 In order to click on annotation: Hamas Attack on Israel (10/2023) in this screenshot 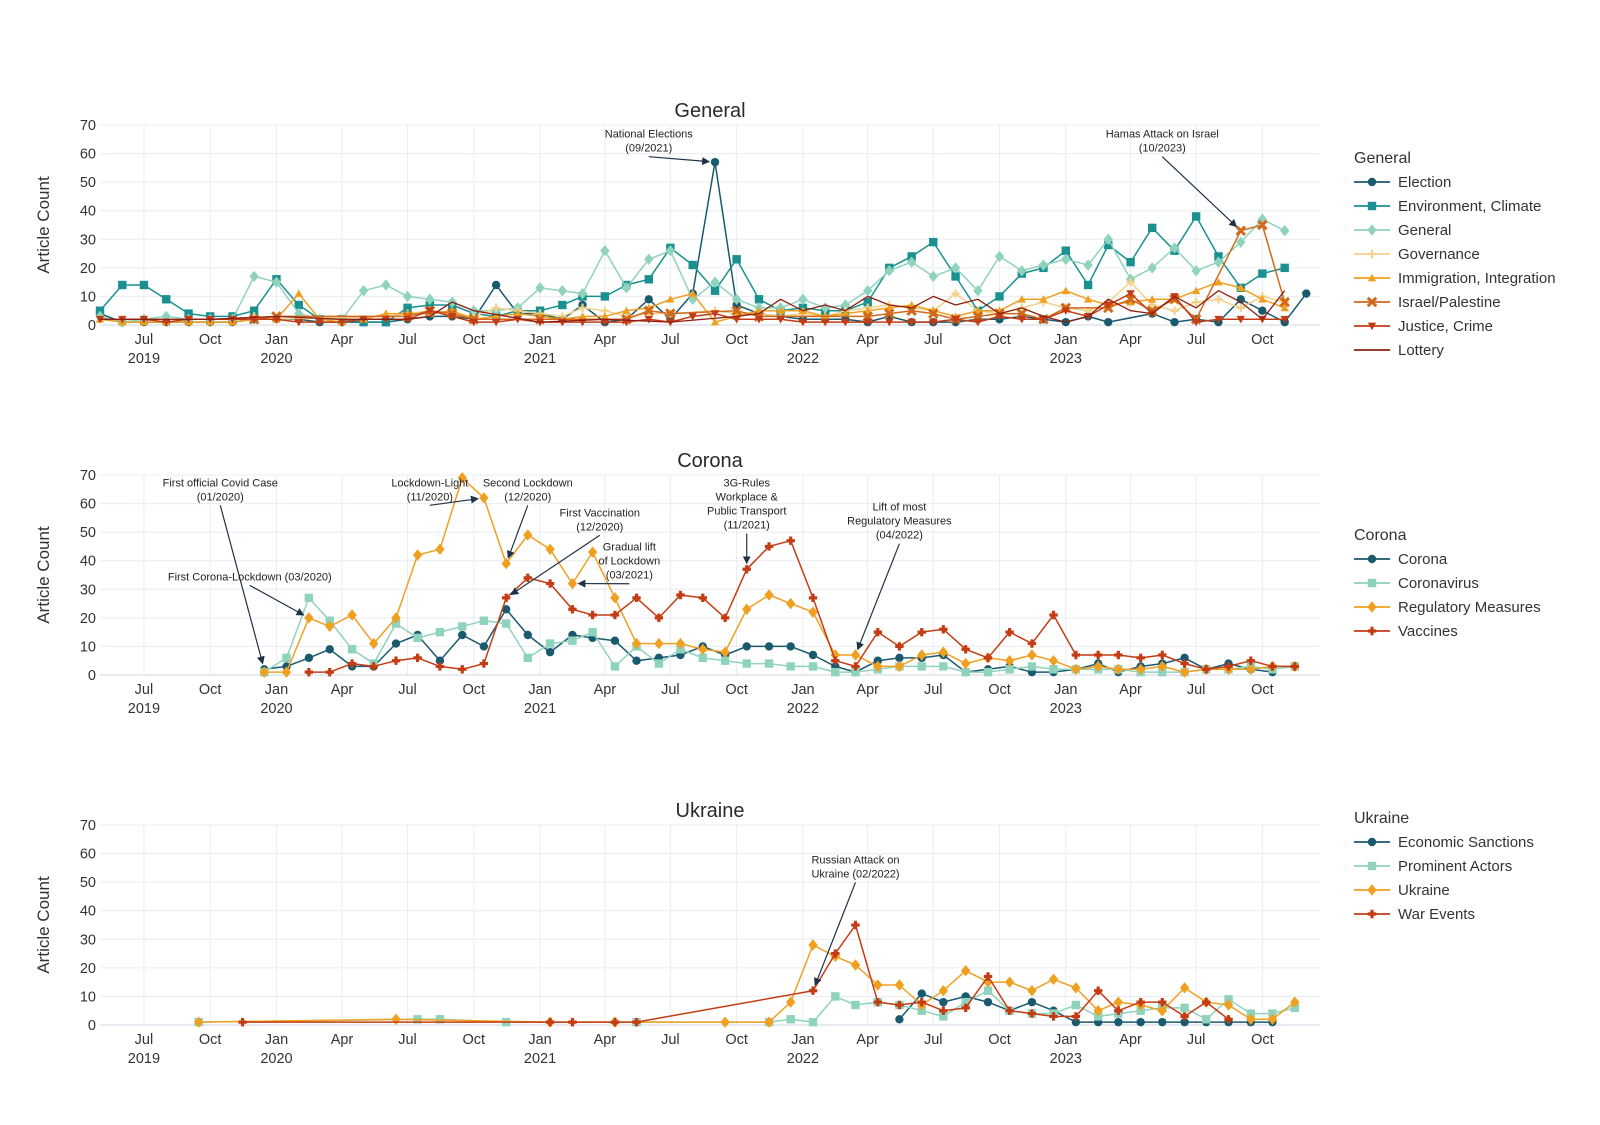, I will do `click(1172, 178)`.